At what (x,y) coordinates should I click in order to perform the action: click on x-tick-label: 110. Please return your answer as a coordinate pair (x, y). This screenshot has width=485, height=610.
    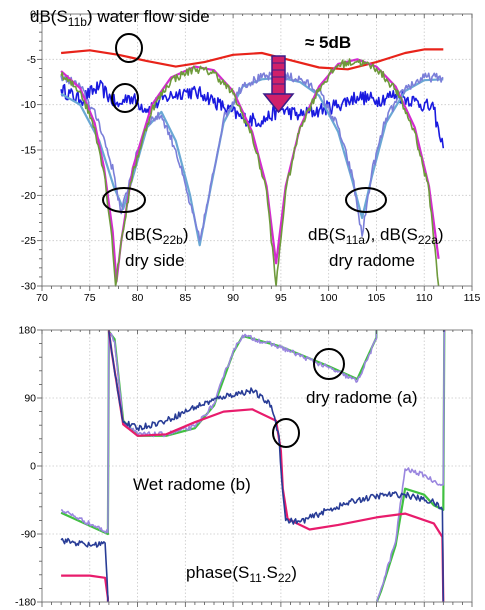
    Looking at the image, I should click on (424, 298).